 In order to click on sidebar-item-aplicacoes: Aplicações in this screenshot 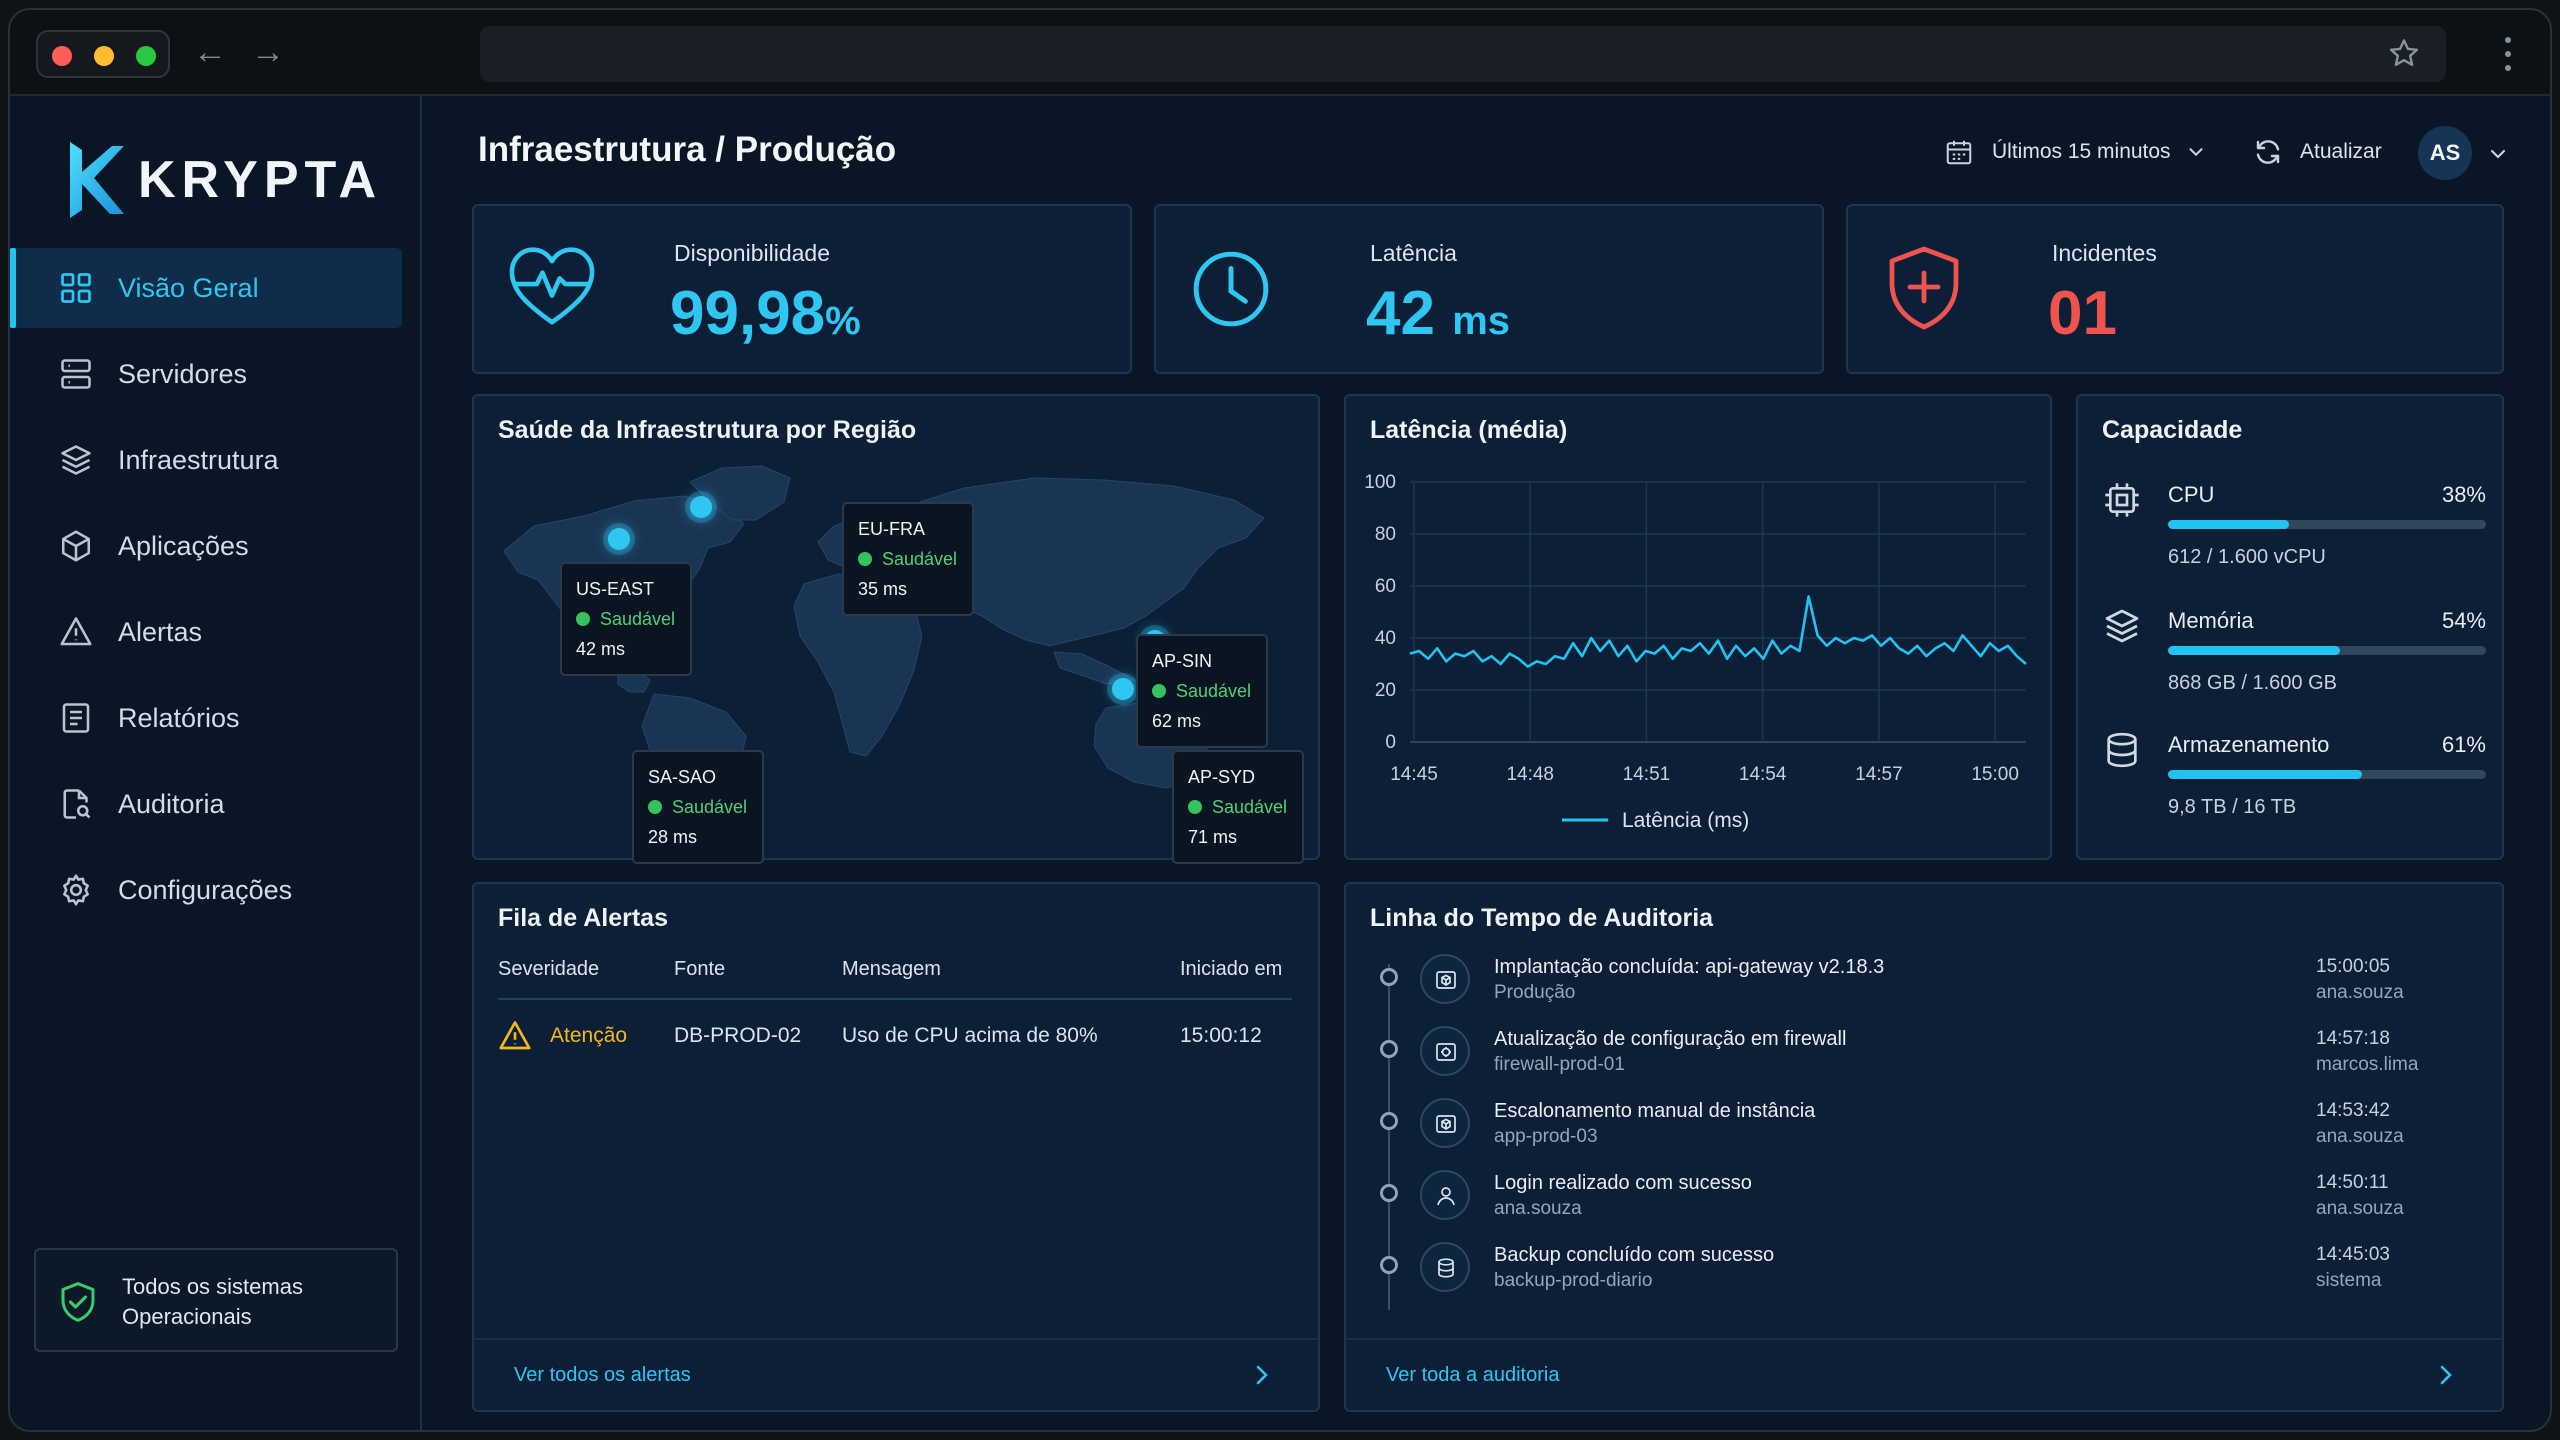, I will do `click(206, 546)`.